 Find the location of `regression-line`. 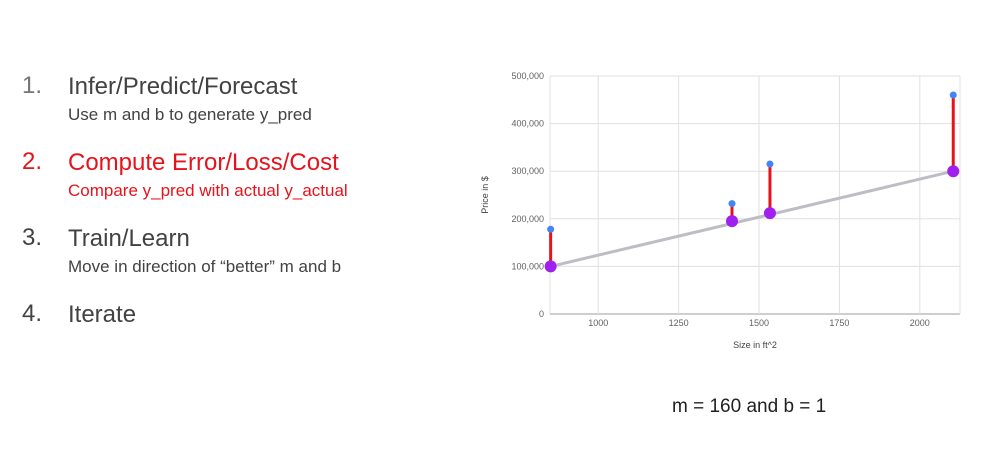

regression-line is located at coordinates (752, 218).